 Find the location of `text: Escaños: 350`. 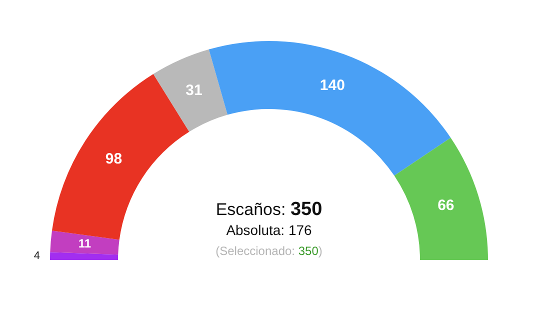

text: Escaños: 350 is located at coordinates (269, 209).